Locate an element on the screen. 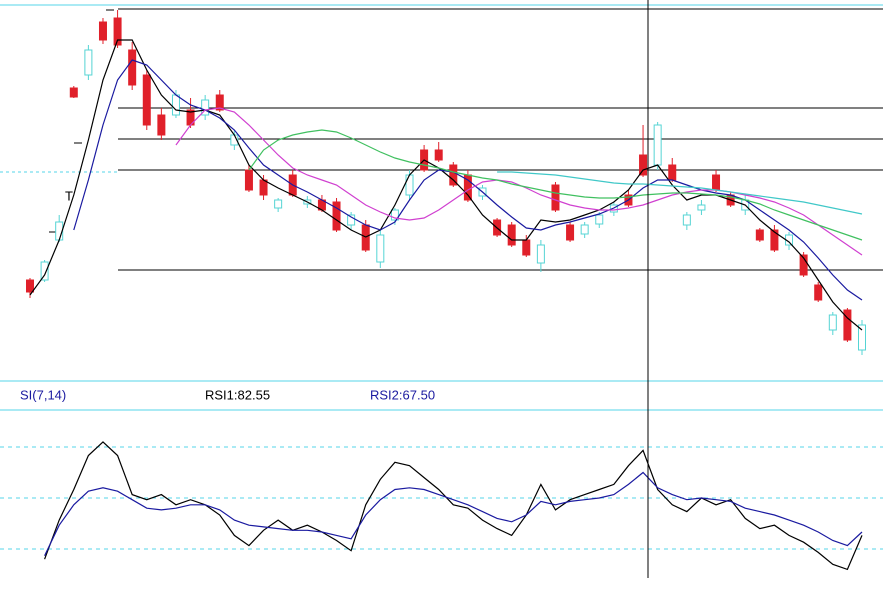 The image size is (883, 597). legend-entry: RSI2:67.50 is located at coordinates (402, 394).